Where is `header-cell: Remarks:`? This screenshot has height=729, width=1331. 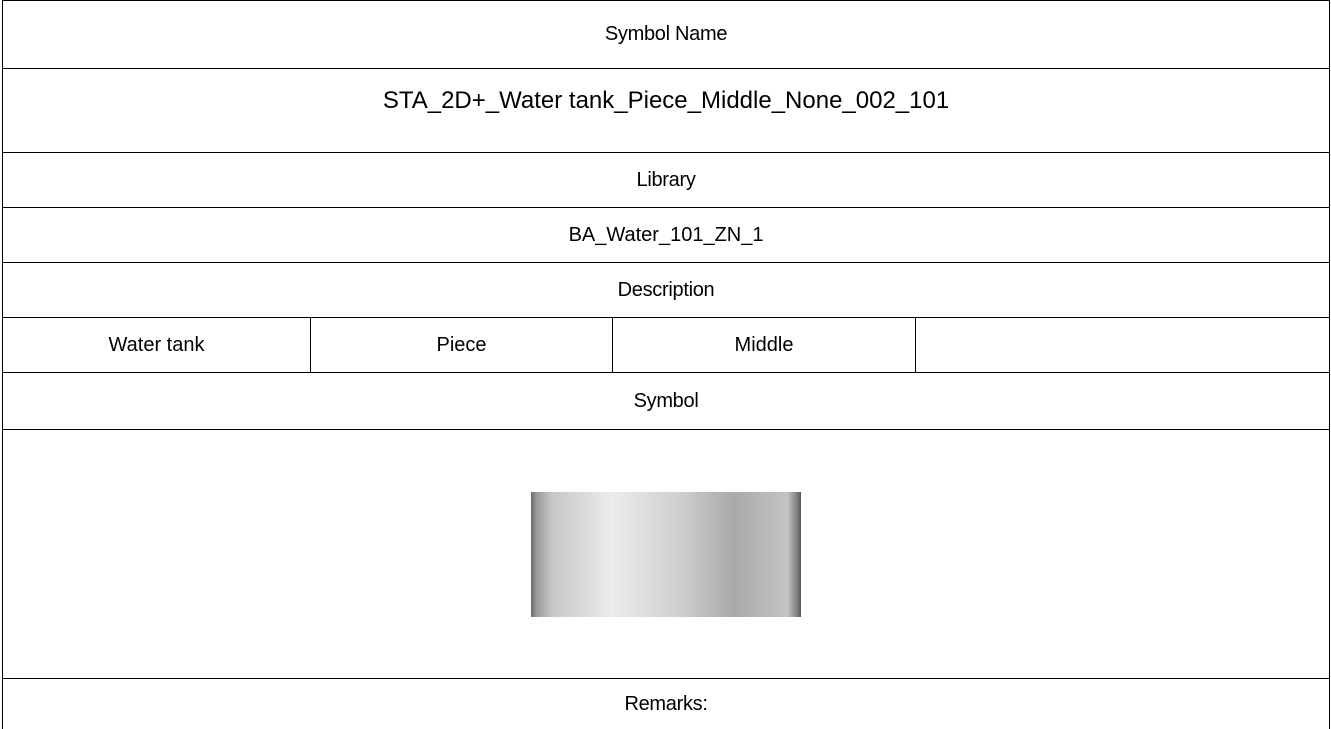
header-cell: Remarks: is located at coordinates (666, 703).